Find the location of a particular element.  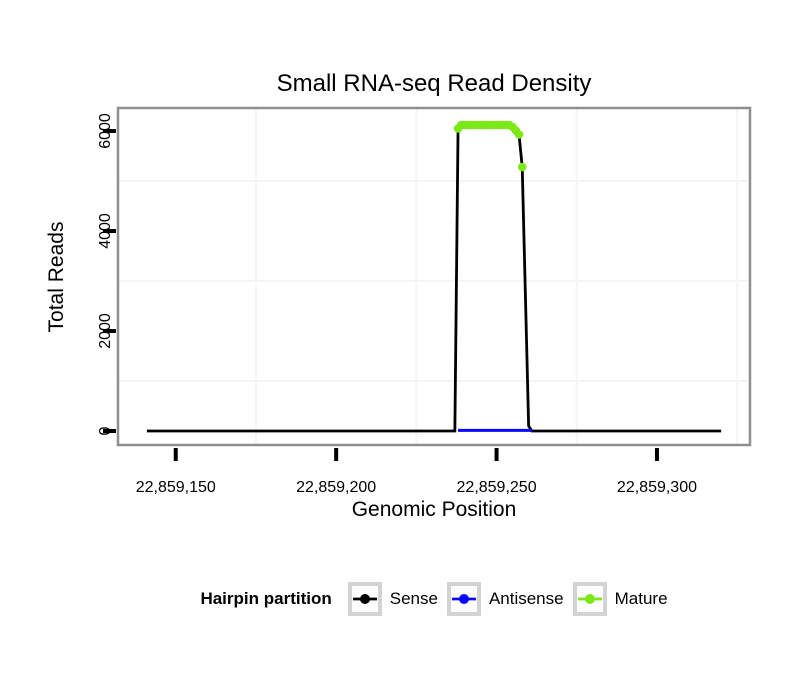

legend-glyph-antisense is located at coordinates (463, 598).